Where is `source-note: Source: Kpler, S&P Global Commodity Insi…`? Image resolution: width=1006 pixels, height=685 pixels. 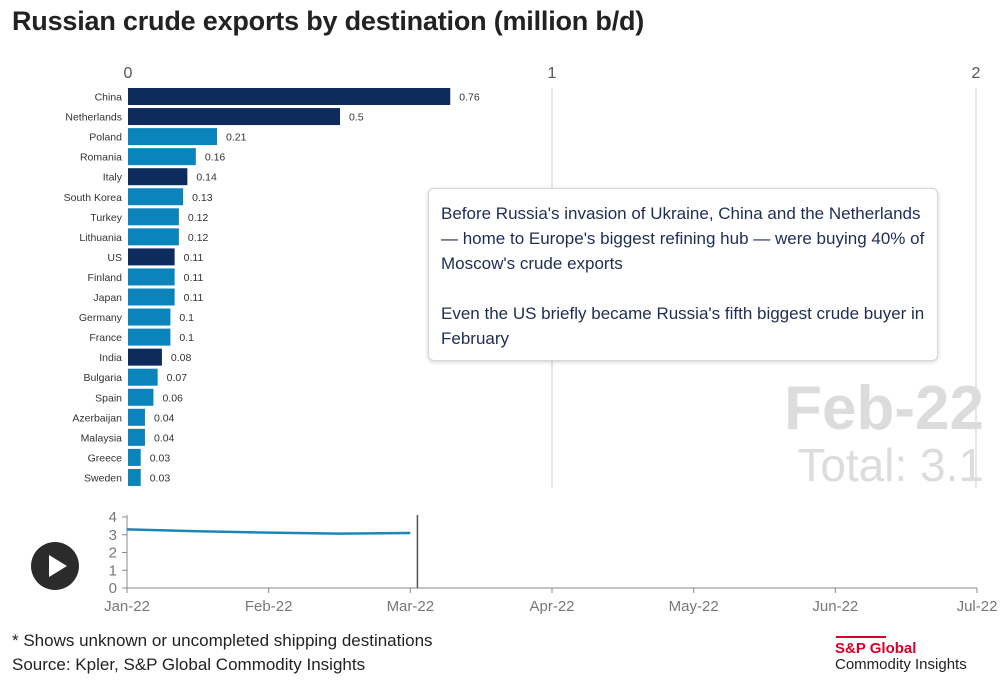 source-note: Source: Kpler, S&P Global Commodity Insi… is located at coordinates (189, 664).